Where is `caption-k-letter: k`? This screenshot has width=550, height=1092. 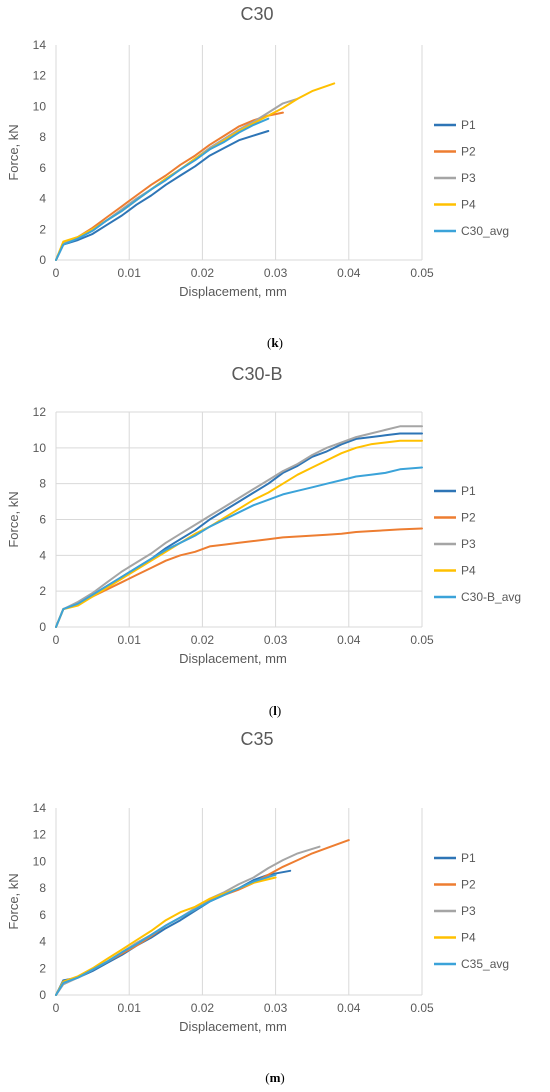 caption-k-letter: k is located at coordinates (275, 342).